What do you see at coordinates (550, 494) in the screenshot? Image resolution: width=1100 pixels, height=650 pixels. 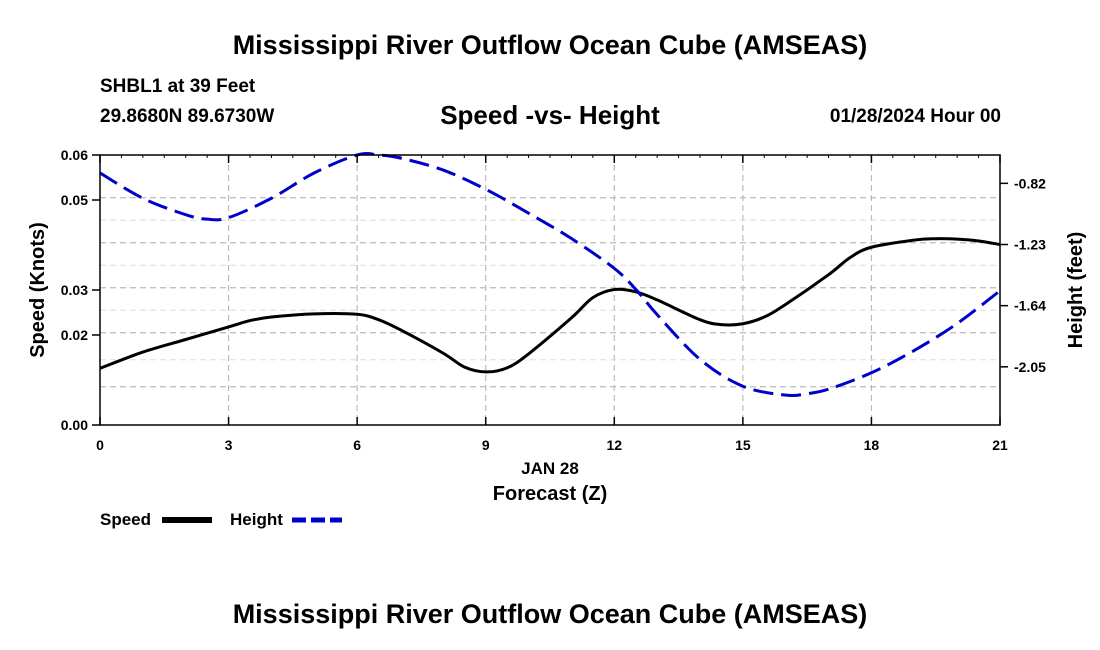 I see `x-axis-label: Forecast (Z)` at bounding box center [550, 494].